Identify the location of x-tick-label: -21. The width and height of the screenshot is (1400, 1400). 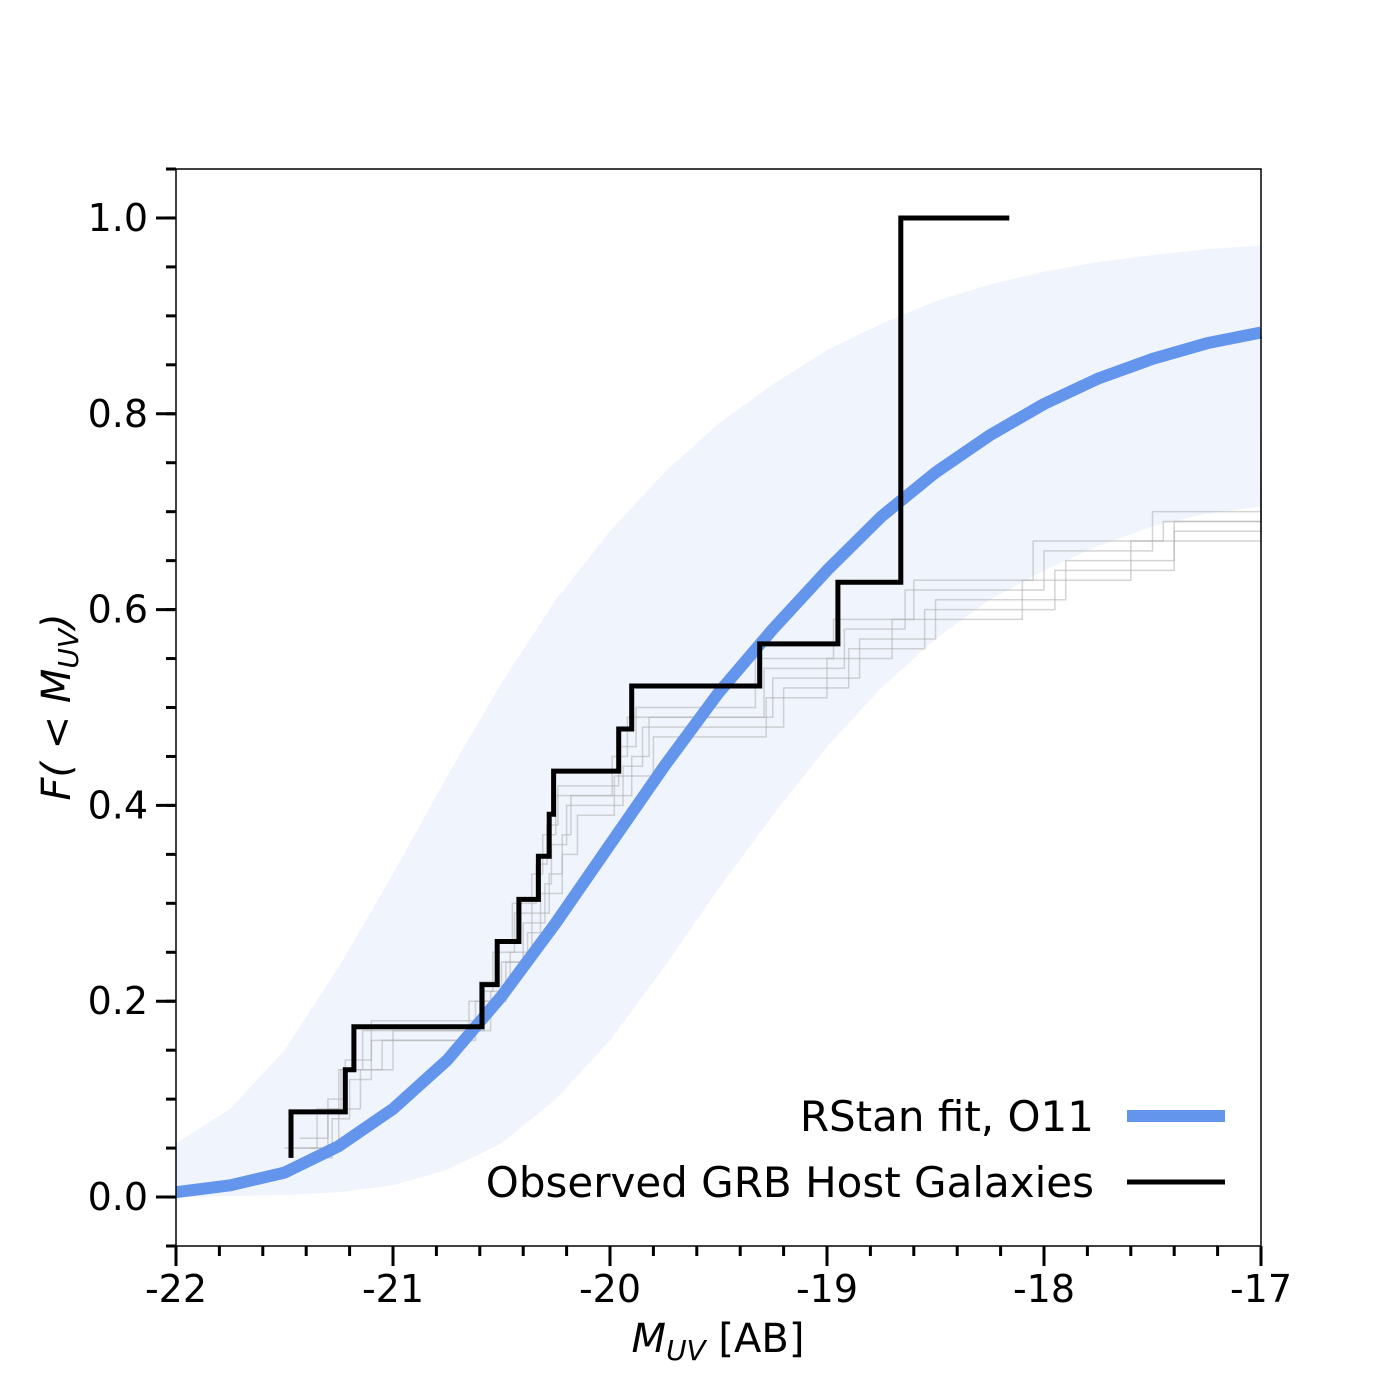
(393, 1289).